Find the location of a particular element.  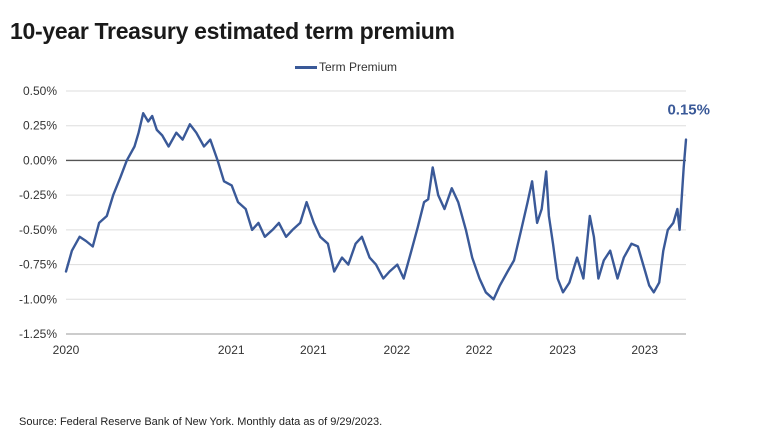

end-value-label: 0.15% is located at coordinates (688, 110).